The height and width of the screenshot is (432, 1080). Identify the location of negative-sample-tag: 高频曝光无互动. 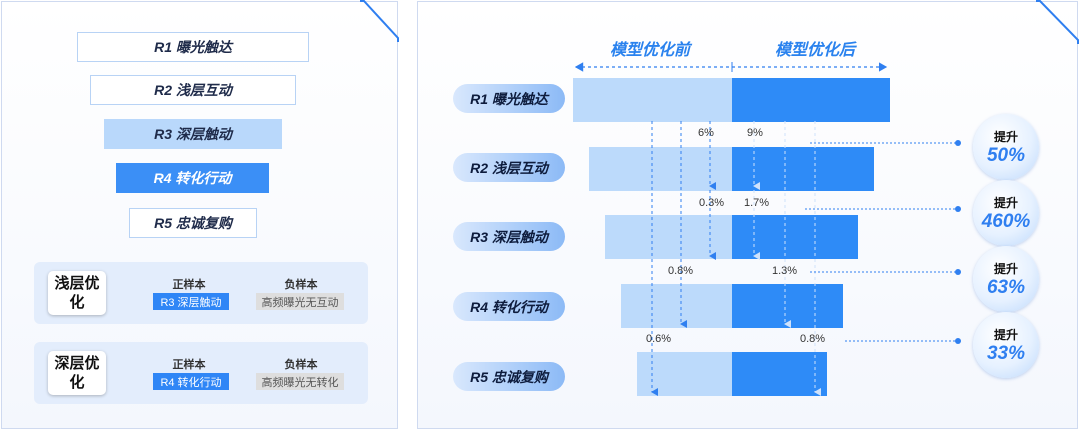
(300, 301).